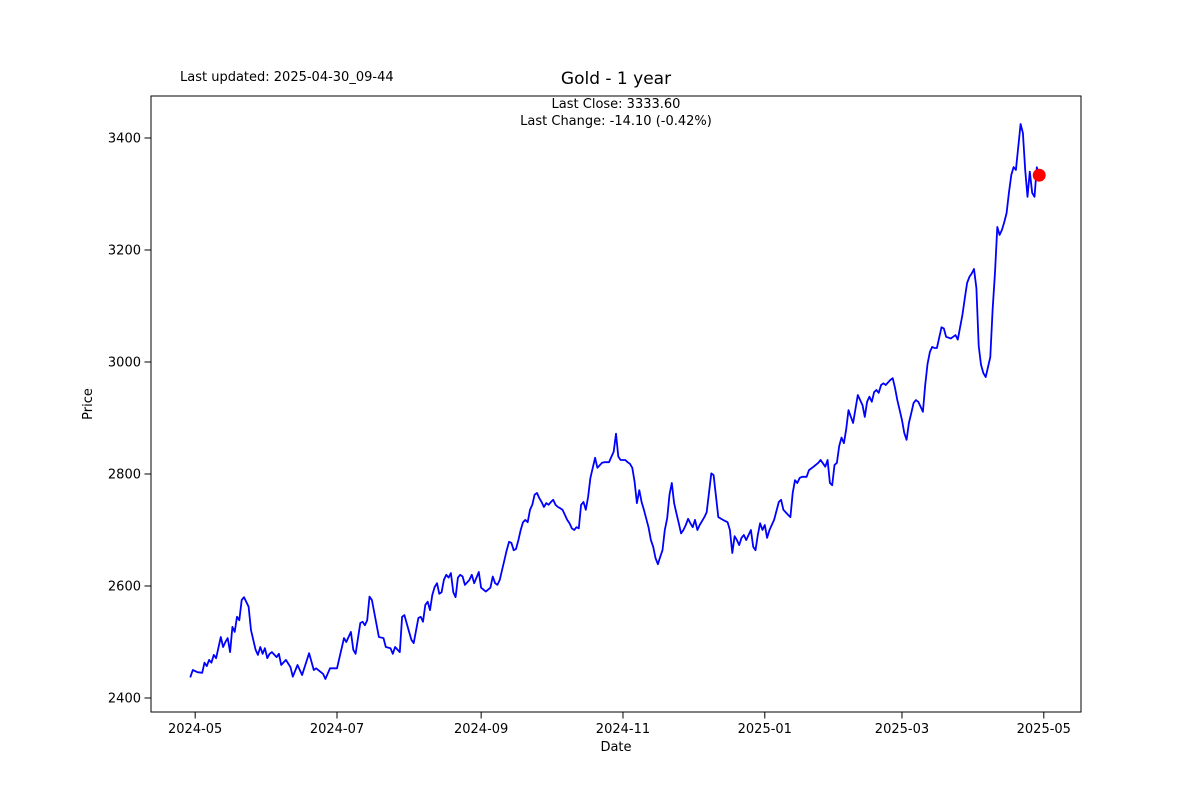 The width and height of the screenshot is (1200, 800). I want to click on x-tick-label: 2024-07, so click(337, 729).